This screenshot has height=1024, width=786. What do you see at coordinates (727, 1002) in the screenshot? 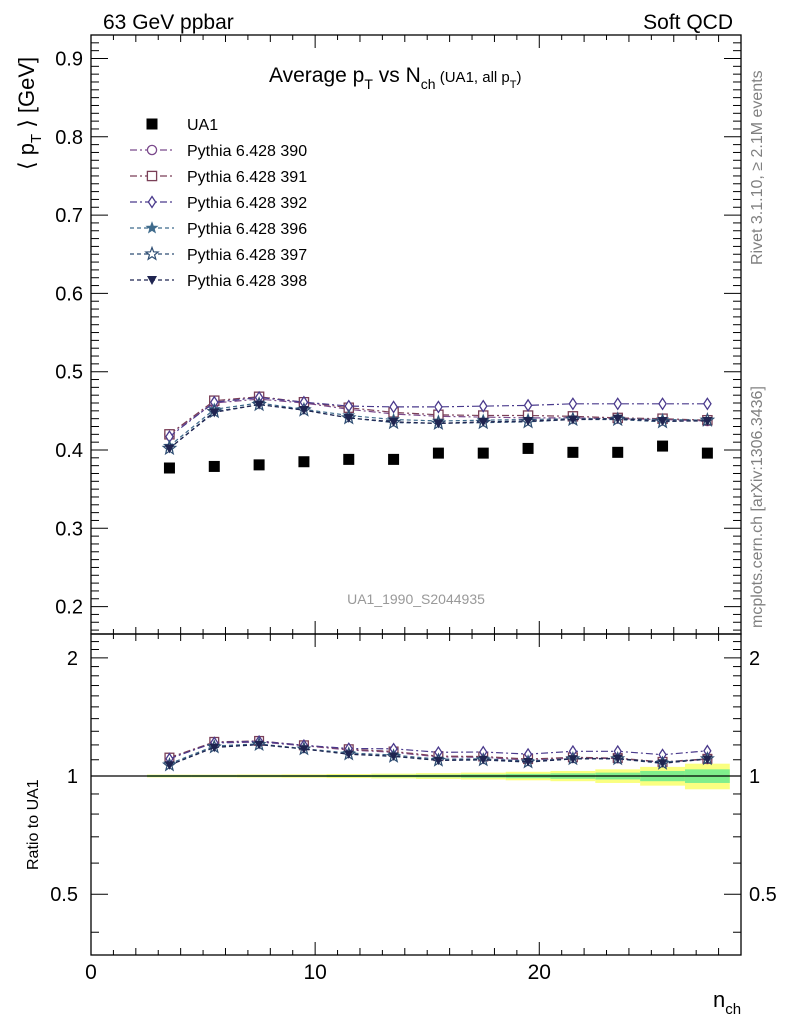
I see `x-axis-label: nch` at bounding box center [727, 1002].